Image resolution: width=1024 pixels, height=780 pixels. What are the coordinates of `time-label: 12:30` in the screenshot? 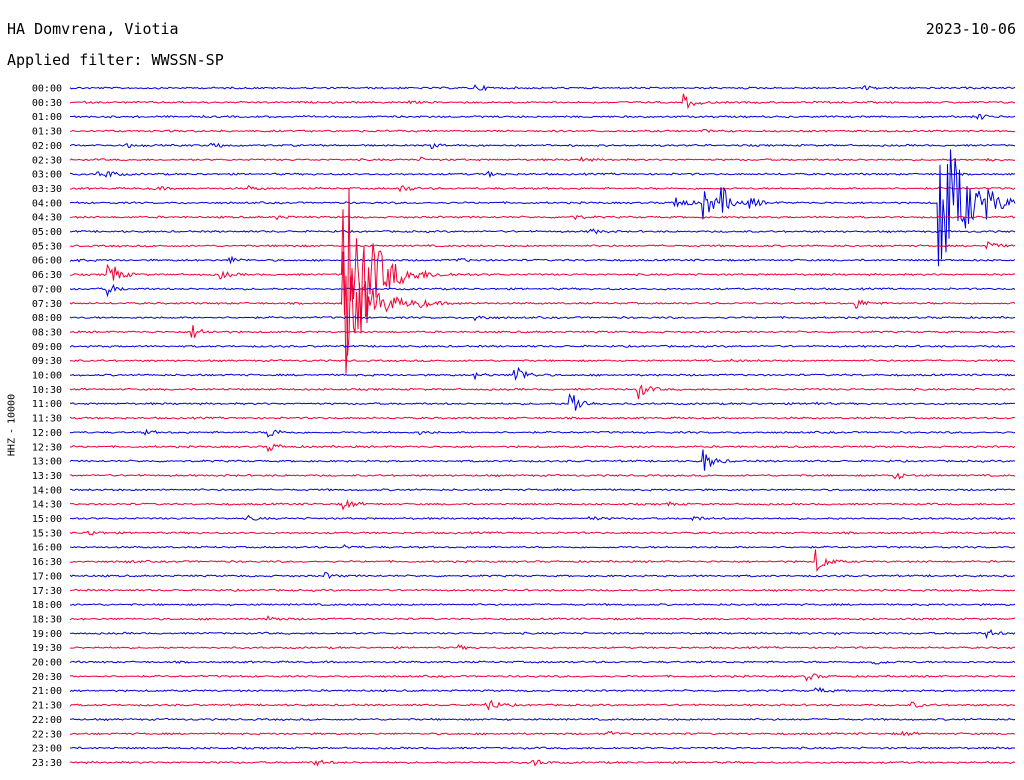 It's located at (47, 447).